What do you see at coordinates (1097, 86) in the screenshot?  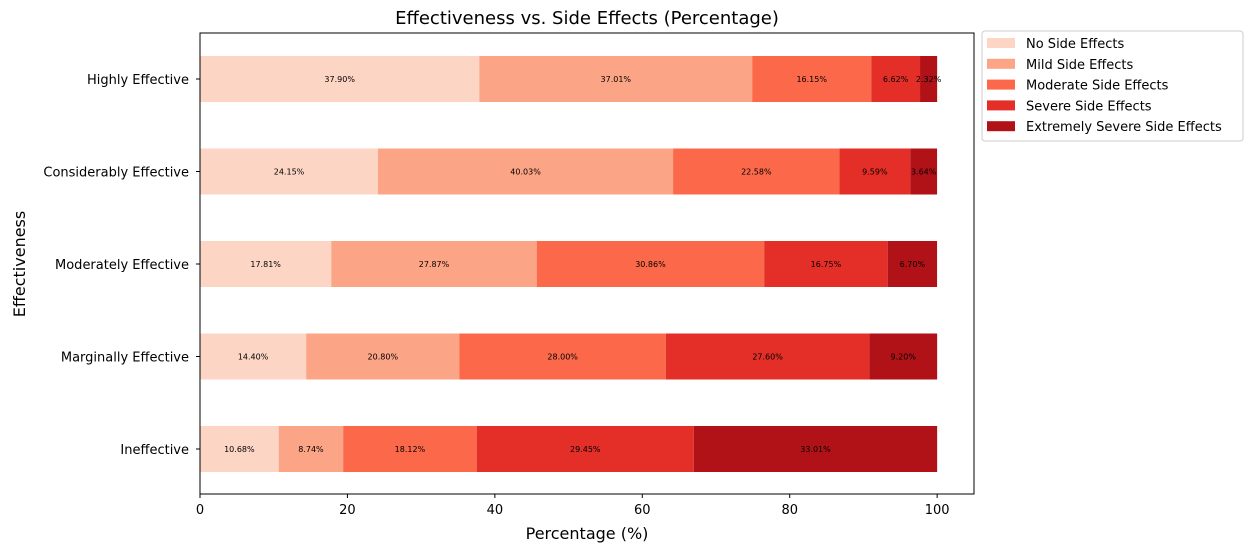 I see `legend-entry-label: Moderate Side Effects` at bounding box center [1097, 86].